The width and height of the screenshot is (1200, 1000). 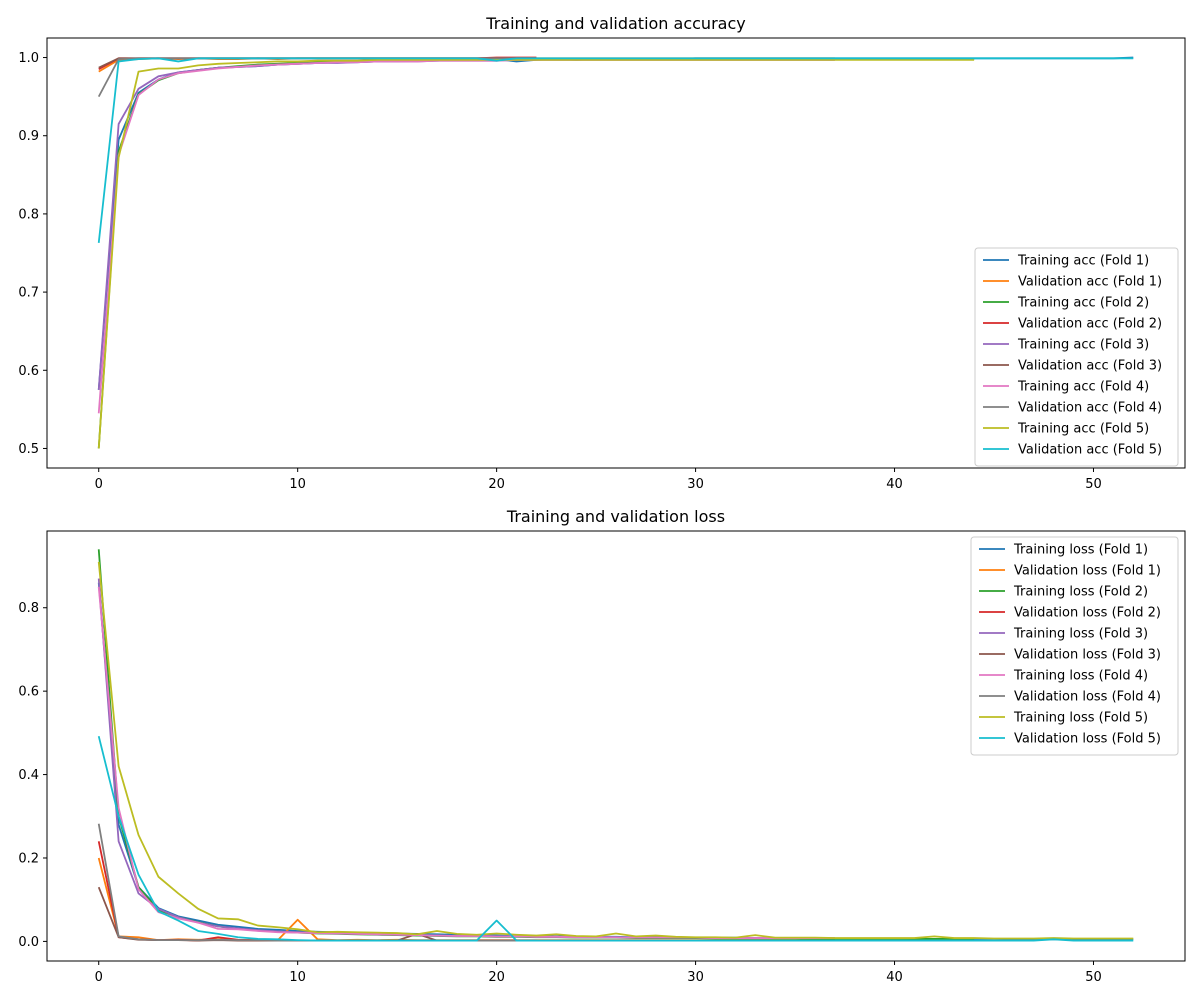 What do you see at coordinates (28, 858) in the screenshot?
I see `y-tick-label: 0.2` at bounding box center [28, 858].